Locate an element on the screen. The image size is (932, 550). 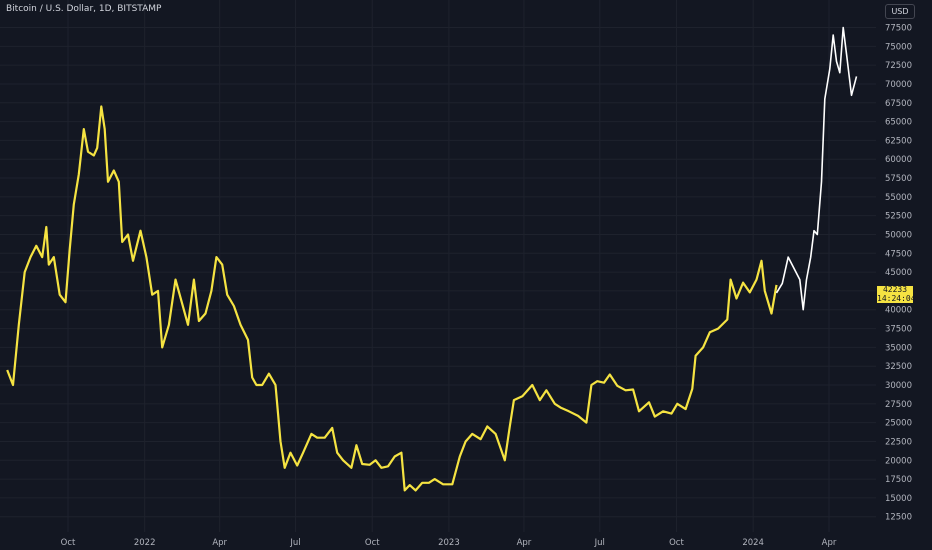
price-tick-label: 77500 is located at coordinates (898, 29).